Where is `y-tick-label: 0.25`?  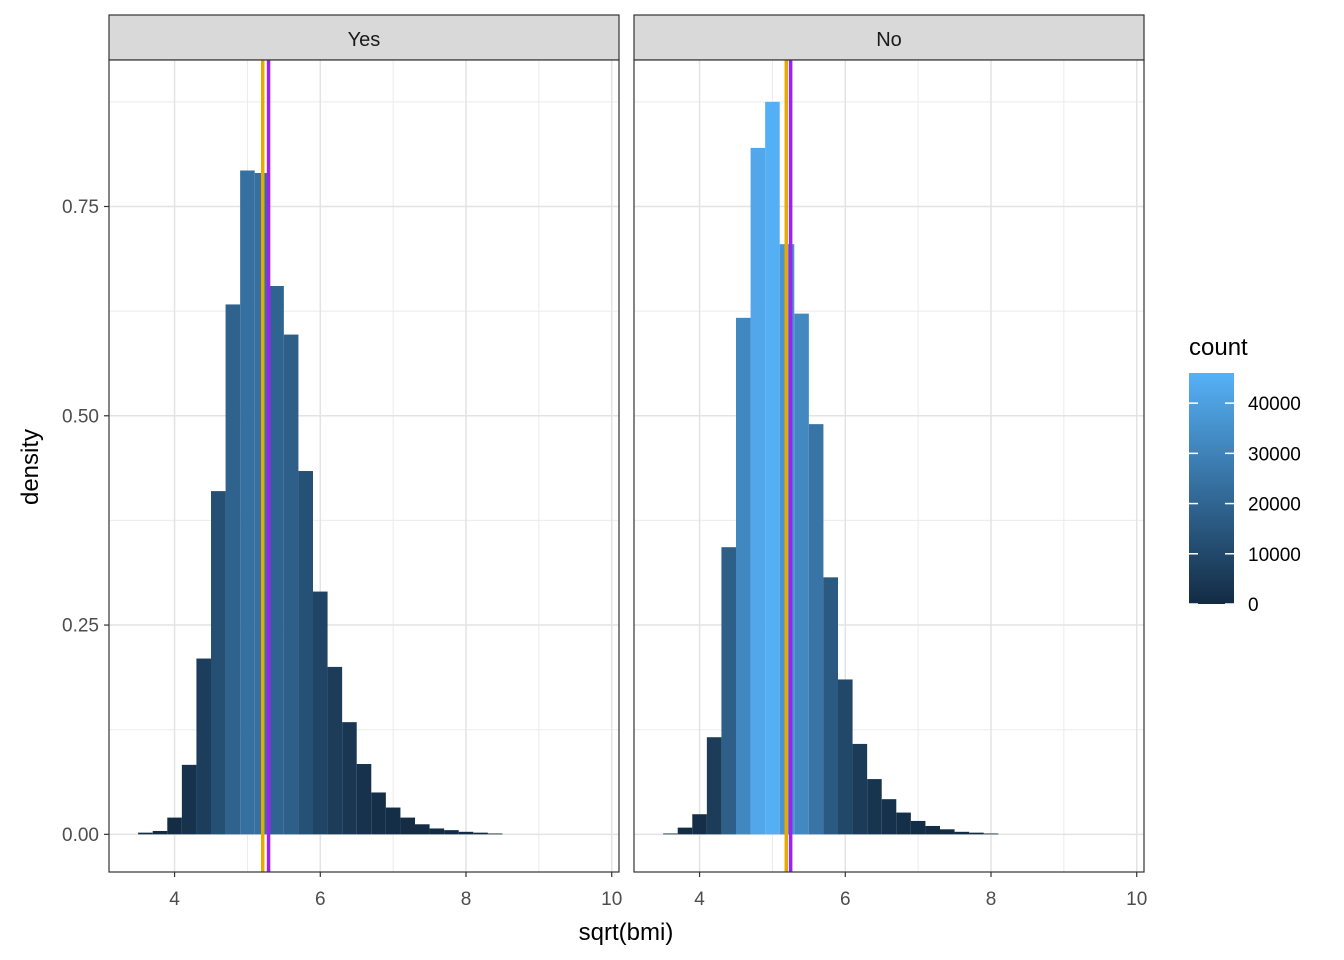 y-tick-label: 0.25 is located at coordinates (80, 626).